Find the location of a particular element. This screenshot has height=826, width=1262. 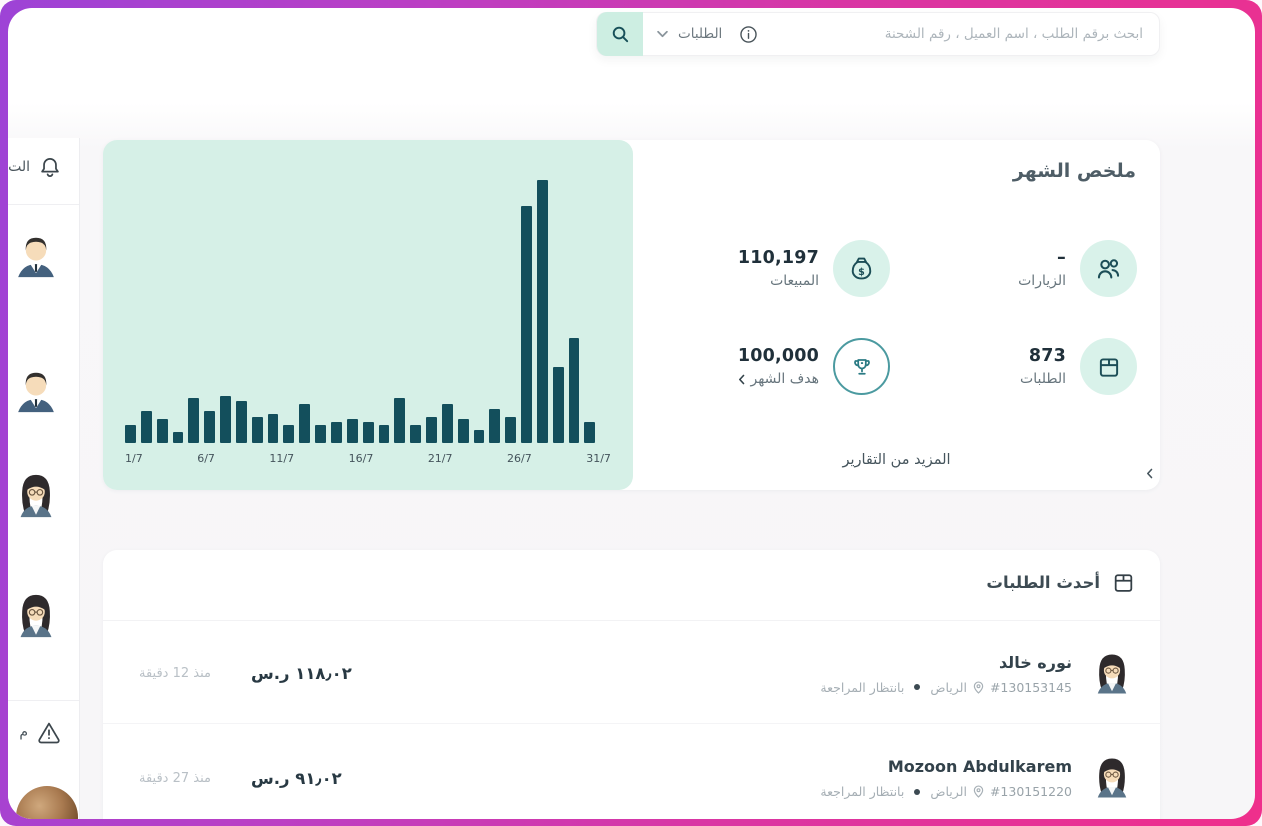

order-time: منذ 12 دقيقة is located at coordinates (175, 673).